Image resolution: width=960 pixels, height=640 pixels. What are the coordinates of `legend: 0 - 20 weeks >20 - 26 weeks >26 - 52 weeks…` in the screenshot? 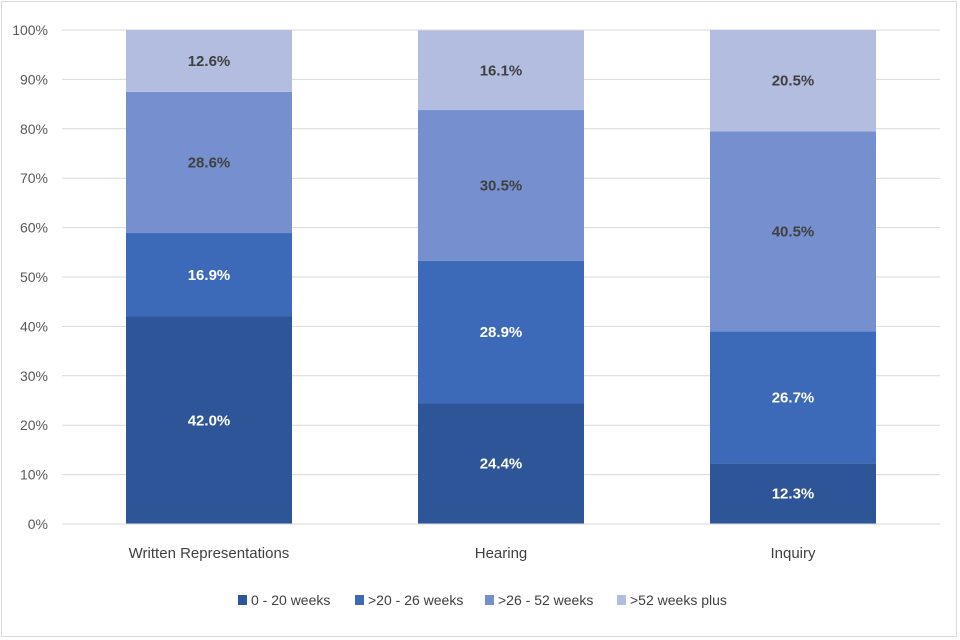 It's located at (482, 600).